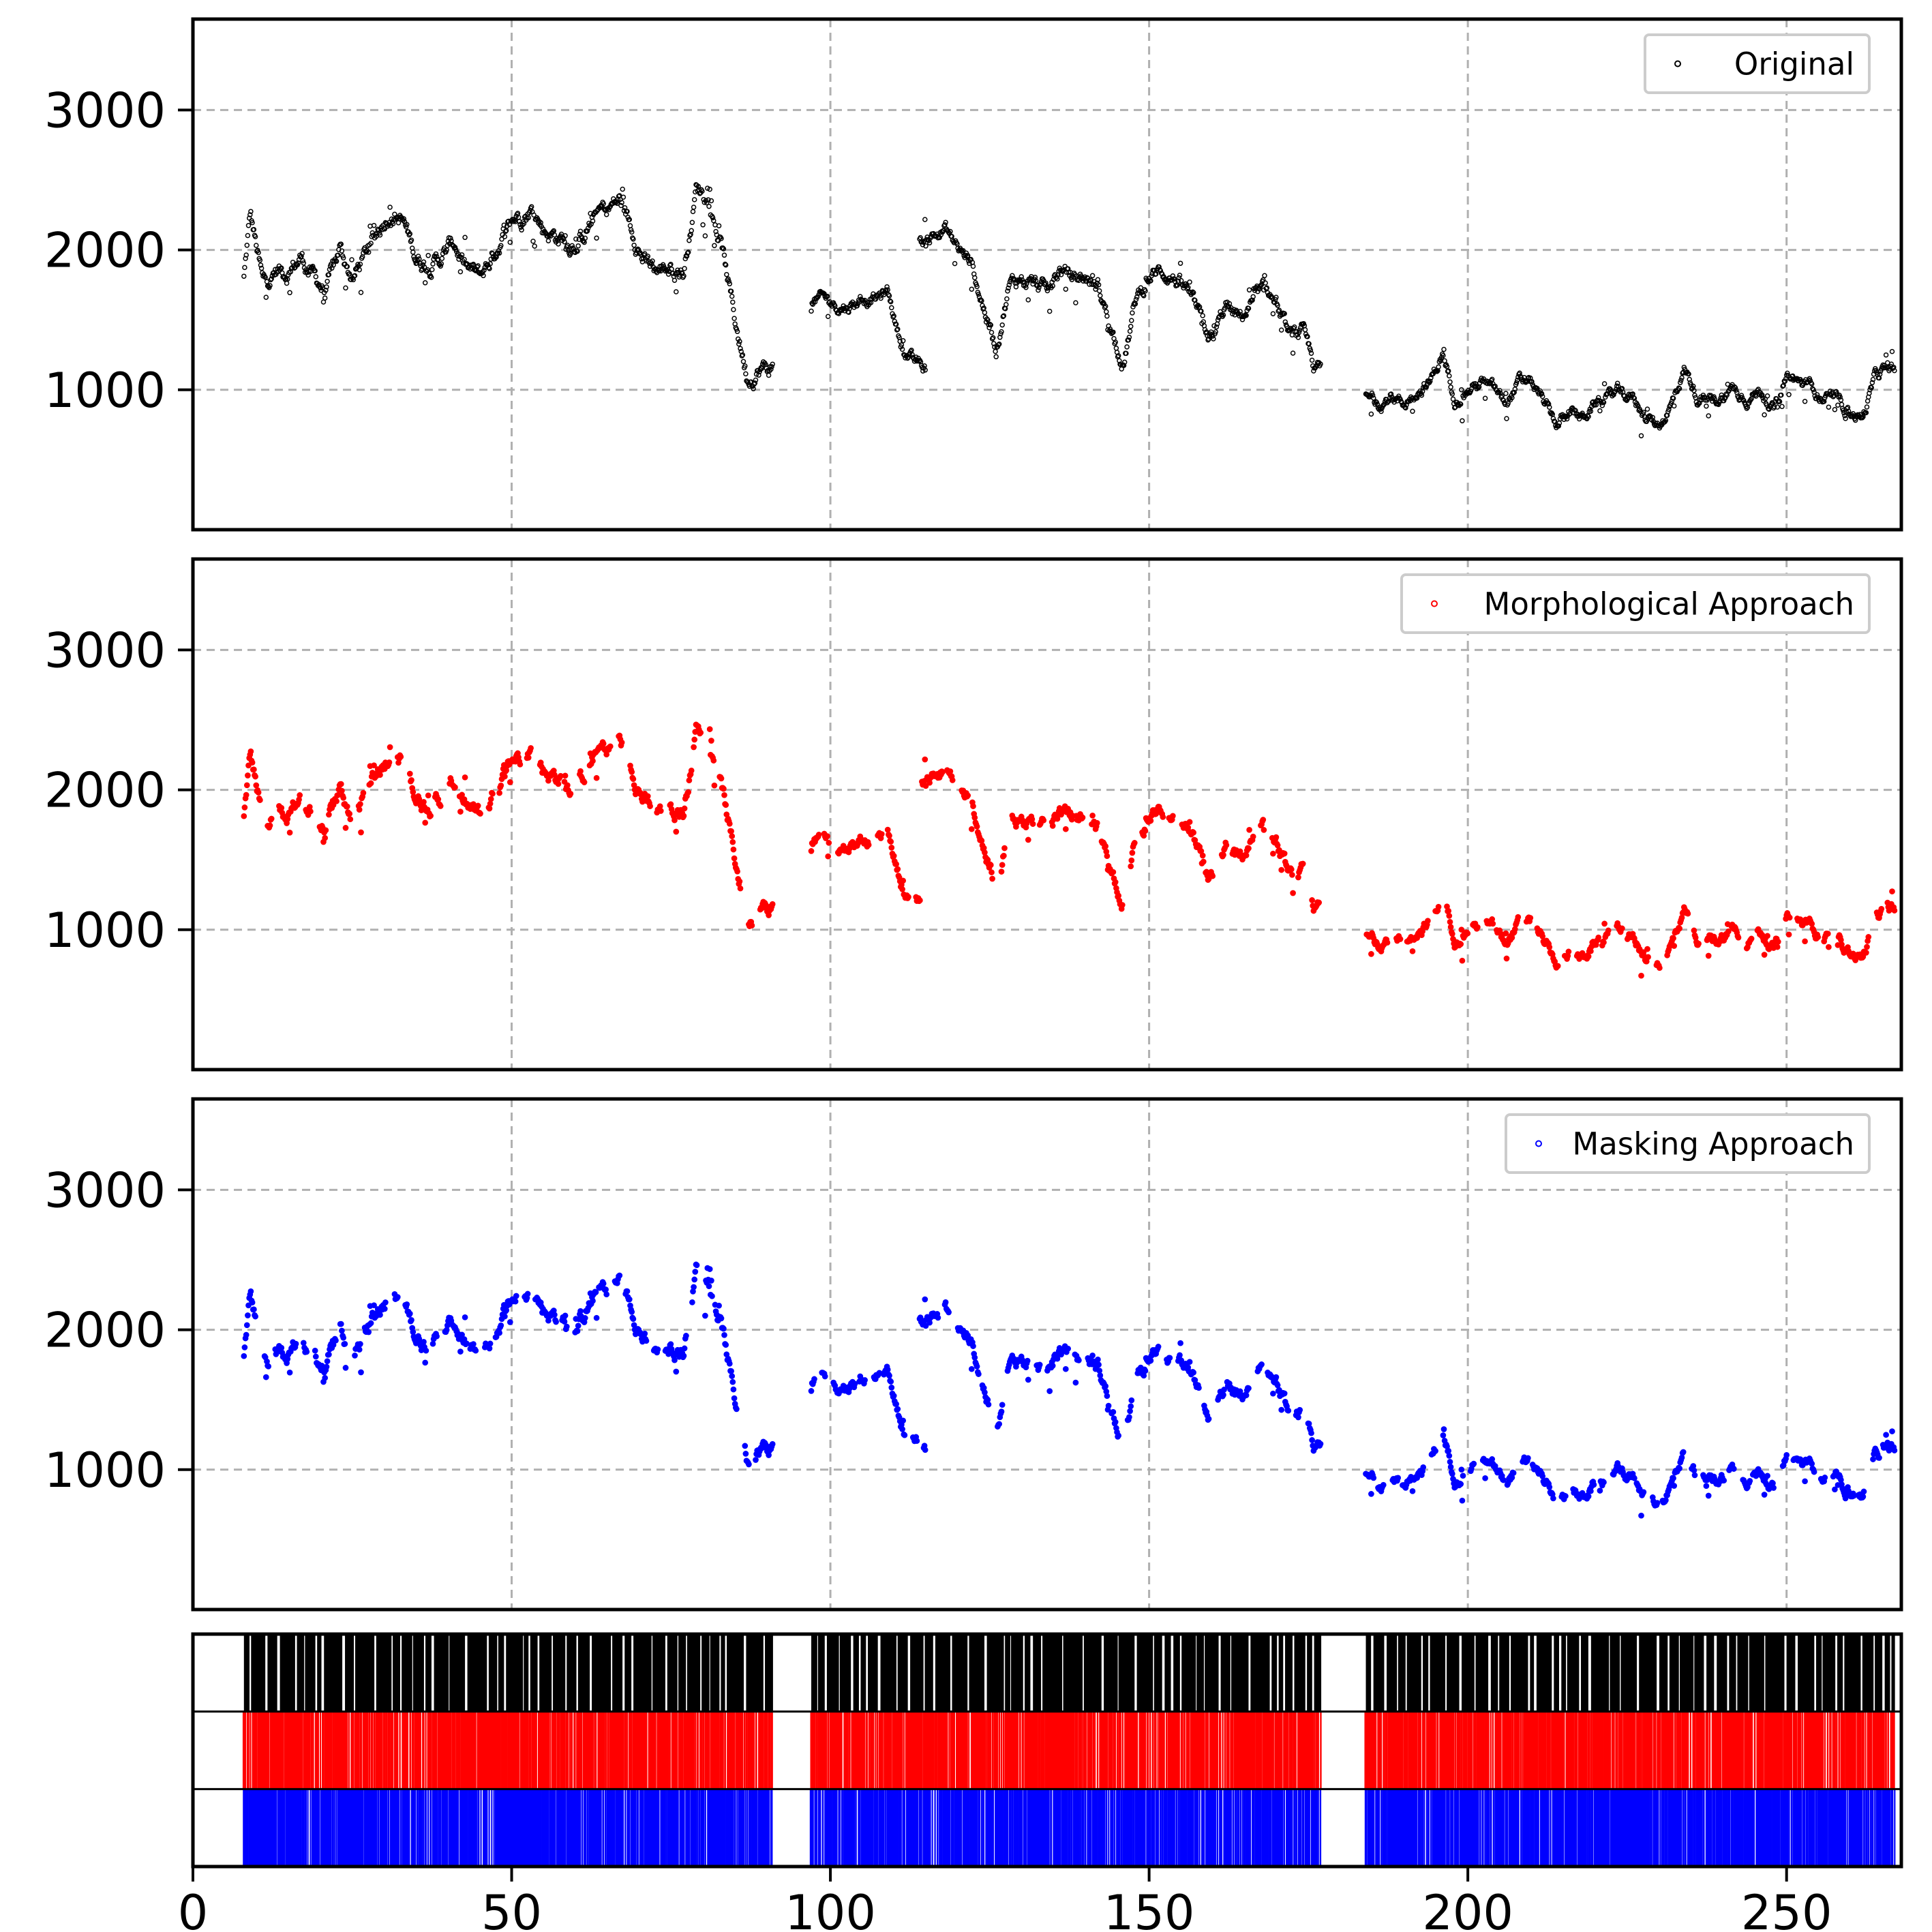  What do you see at coordinates (1757, 63) in the screenshot?
I see `legend-original: Original` at bounding box center [1757, 63].